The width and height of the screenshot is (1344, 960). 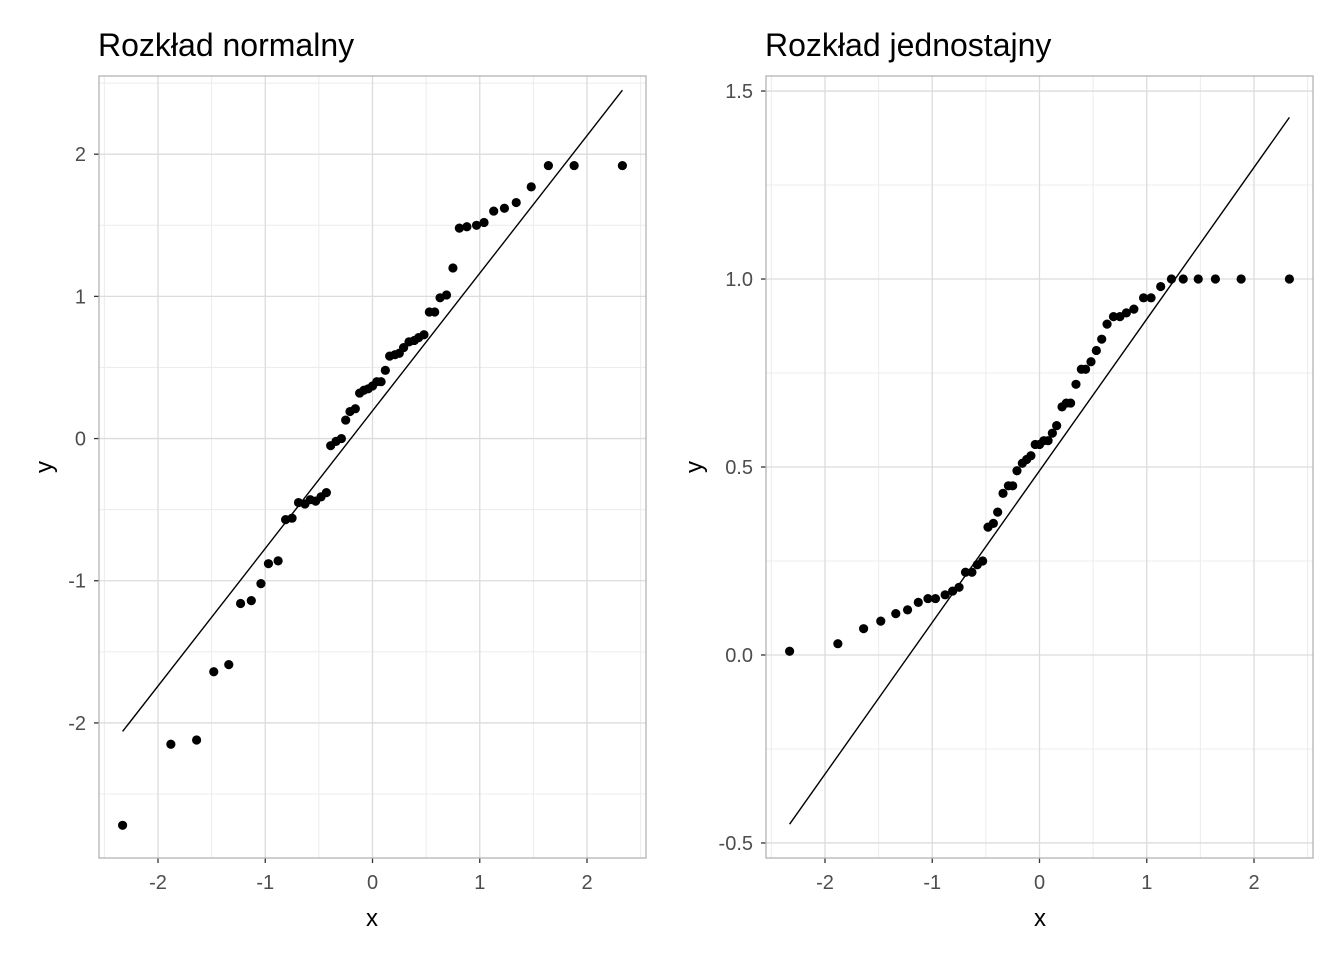 What do you see at coordinates (932, 883) in the screenshot?
I see `x-tick-label: -1` at bounding box center [932, 883].